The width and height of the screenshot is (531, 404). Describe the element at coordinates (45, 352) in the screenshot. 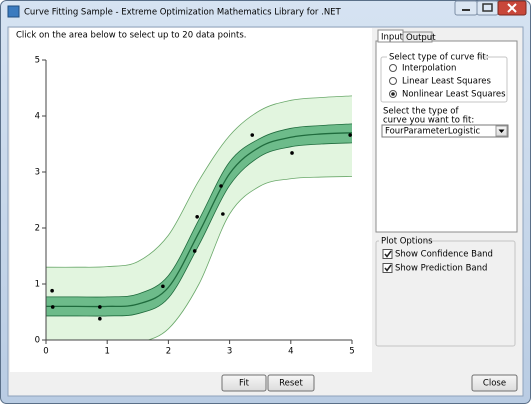

I see `x-tick-label: 0` at that location.